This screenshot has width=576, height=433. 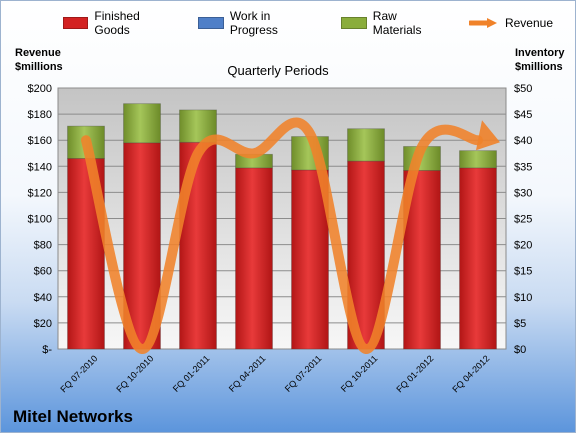 What do you see at coordinates (76, 23) in the screenshot?
I see `legend-swatch-finished-goods` at bounding box center [76, 23].